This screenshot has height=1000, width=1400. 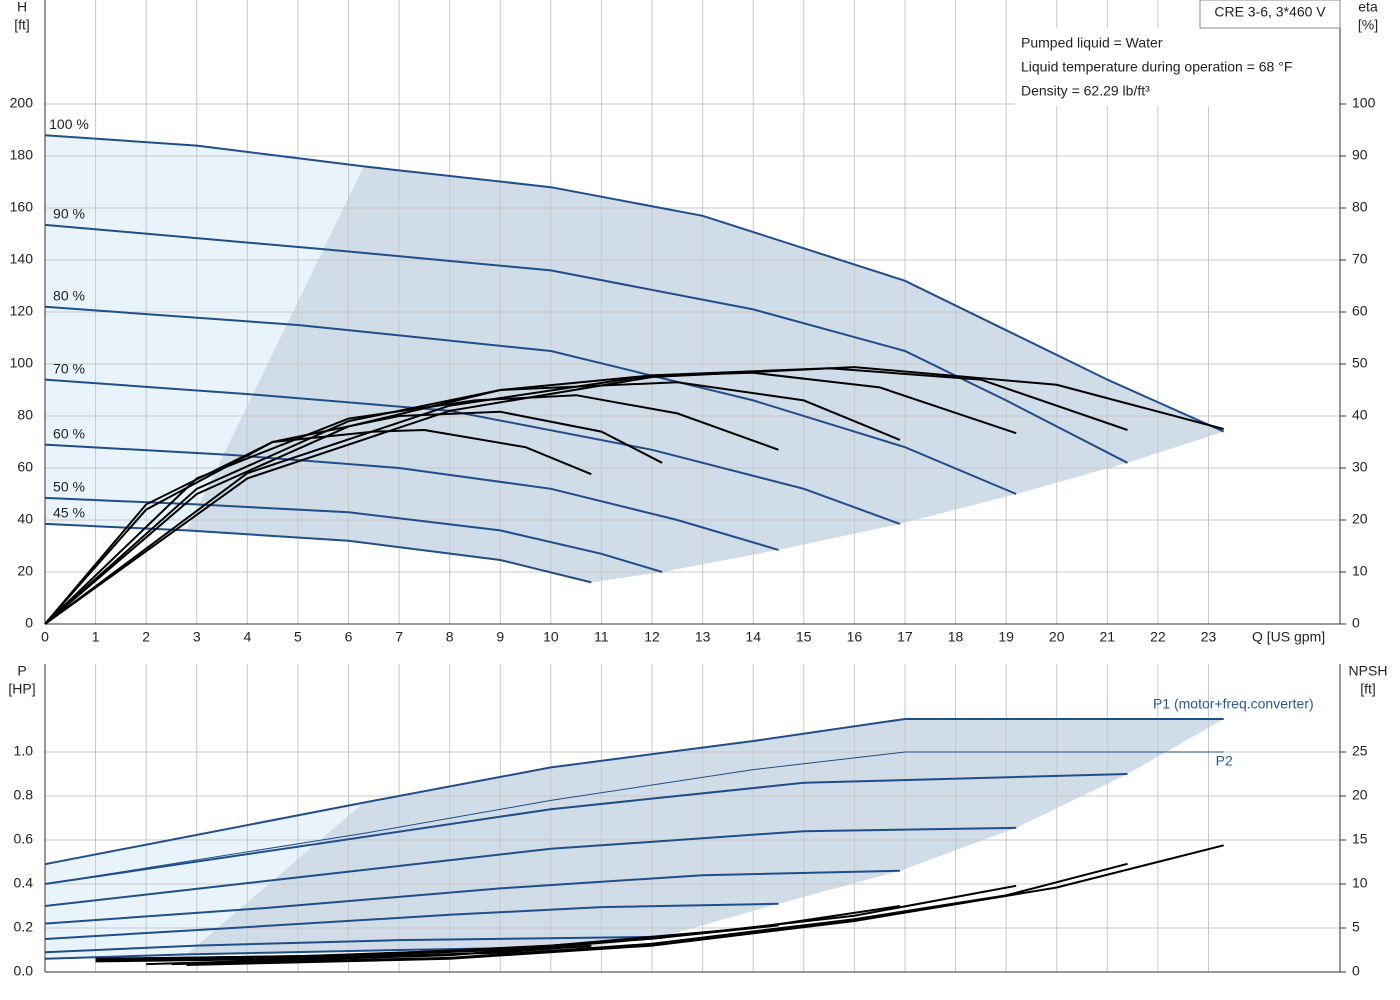 I want to click on legend-label: P2, so click(x=1224, y=761).